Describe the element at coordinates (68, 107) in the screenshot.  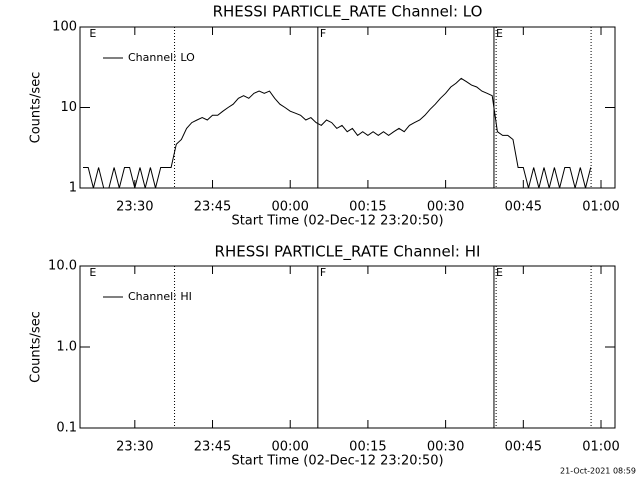
I see `y-tick-label: 10` at that location.